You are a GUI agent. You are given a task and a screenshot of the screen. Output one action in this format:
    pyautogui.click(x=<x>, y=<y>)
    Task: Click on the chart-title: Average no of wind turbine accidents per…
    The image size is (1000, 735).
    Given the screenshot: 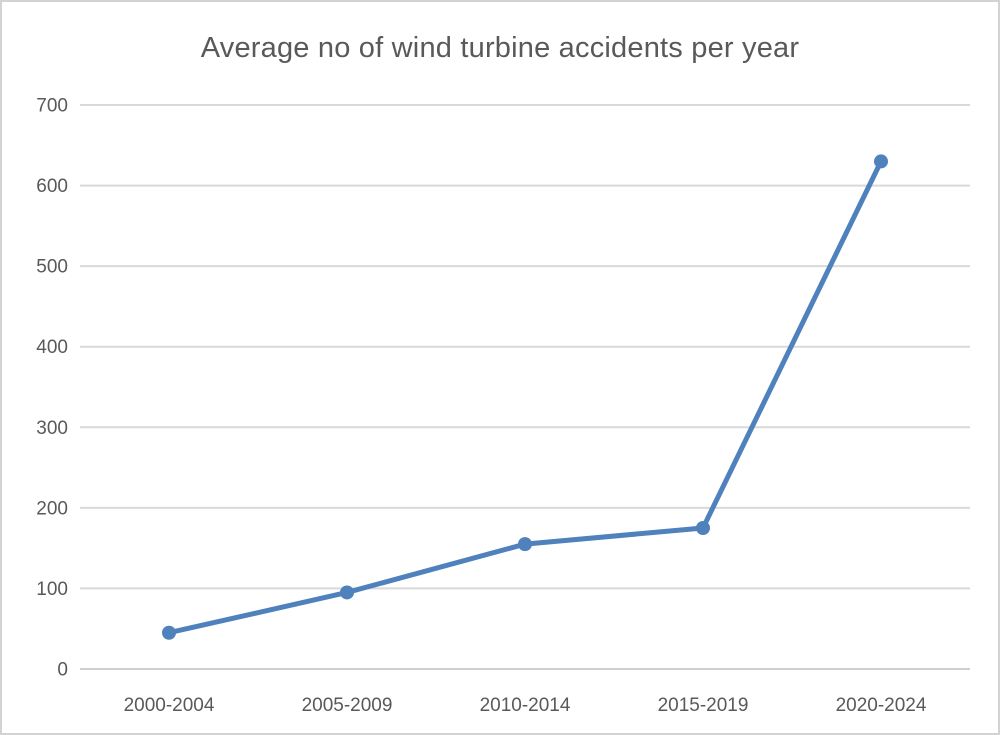 What is the action you would take?
    pyautogui.click(x=500, y=48)
    